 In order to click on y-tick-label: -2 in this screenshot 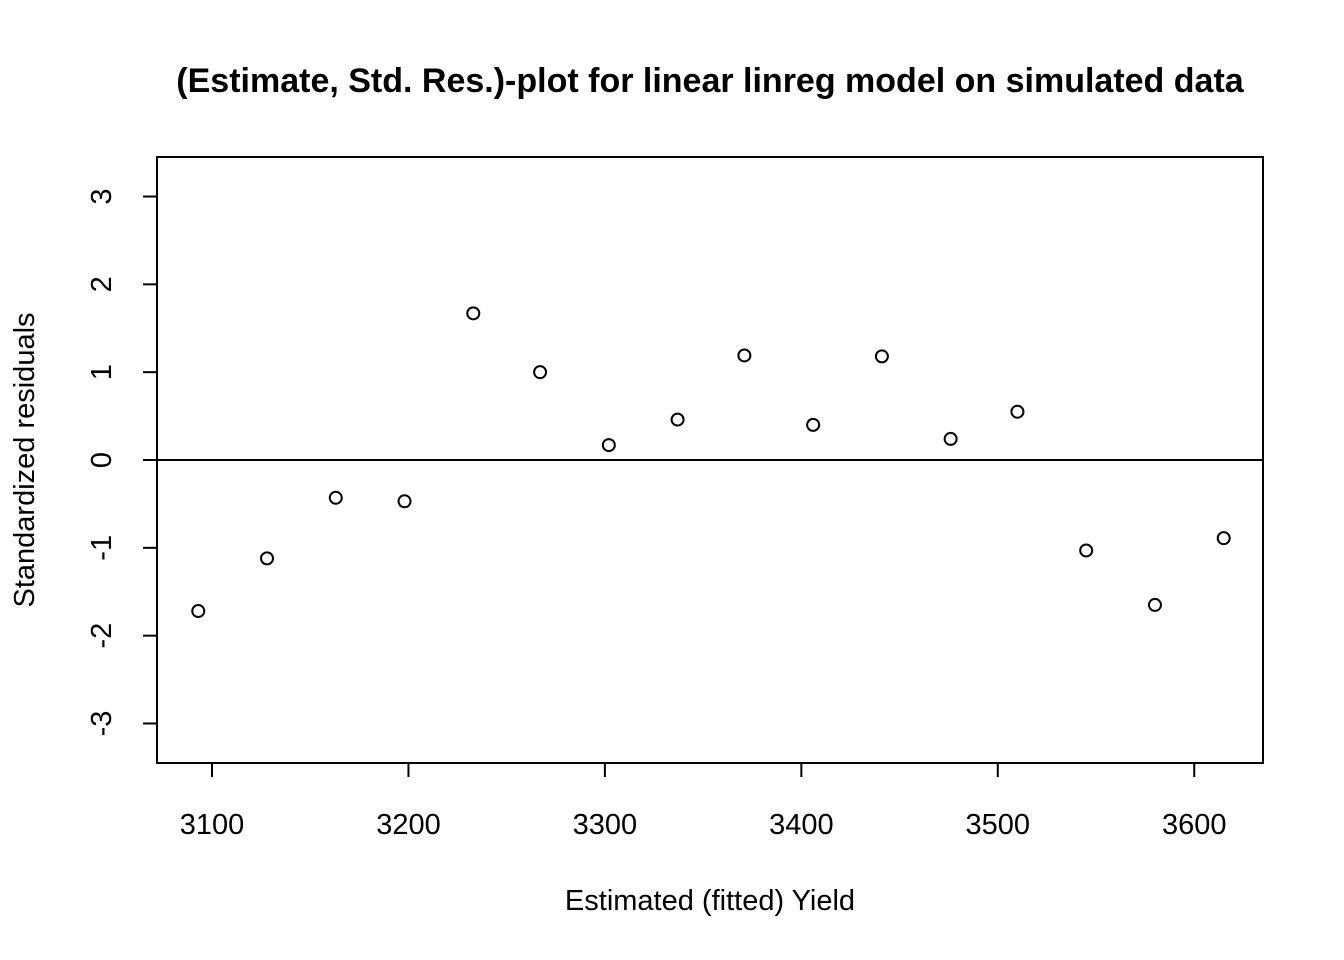, I will do `click(102, 636)`.